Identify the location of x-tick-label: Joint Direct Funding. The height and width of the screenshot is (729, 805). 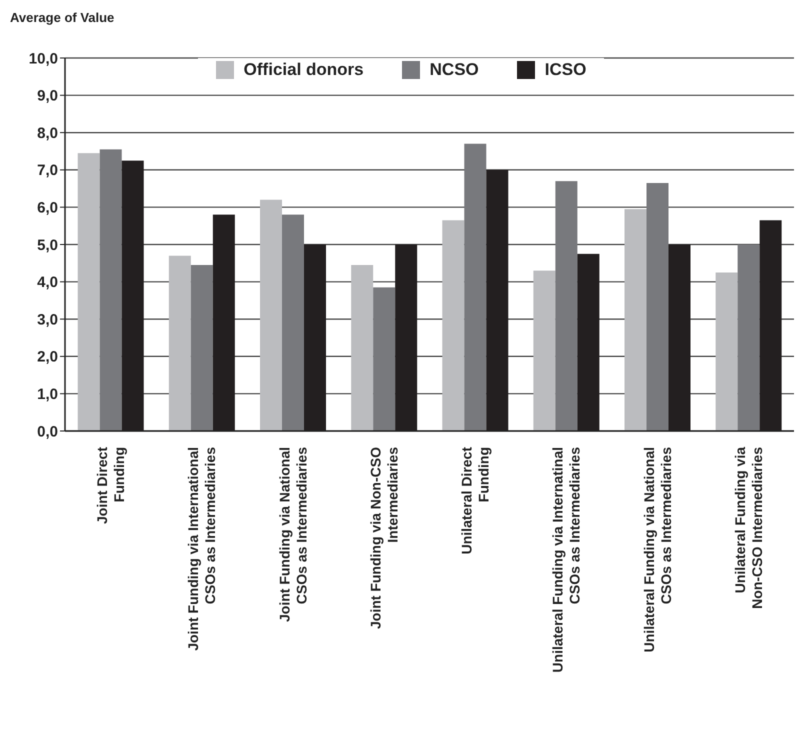
(111, 485).